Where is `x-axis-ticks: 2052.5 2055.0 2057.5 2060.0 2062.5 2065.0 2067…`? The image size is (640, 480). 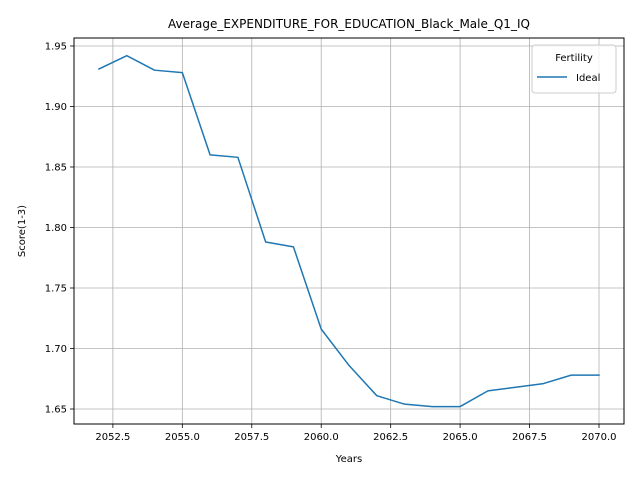
x-axis-ticks: 2052.5 2055.0 2057.5 2060.0 2062.5 2065.0 2067… is located at coordinates (356, 433).